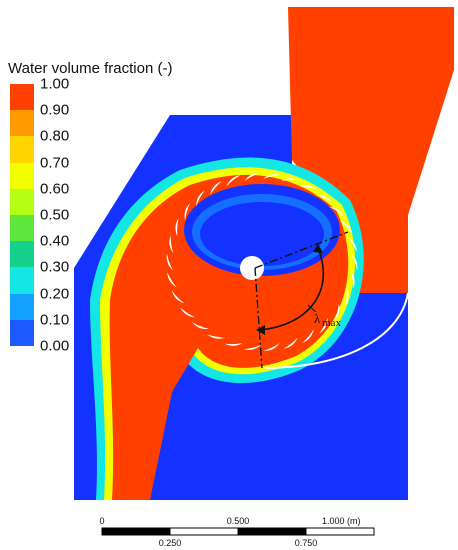 This screenshot has width=458, height=550. I want to click on color-legend, so click(22, 215).